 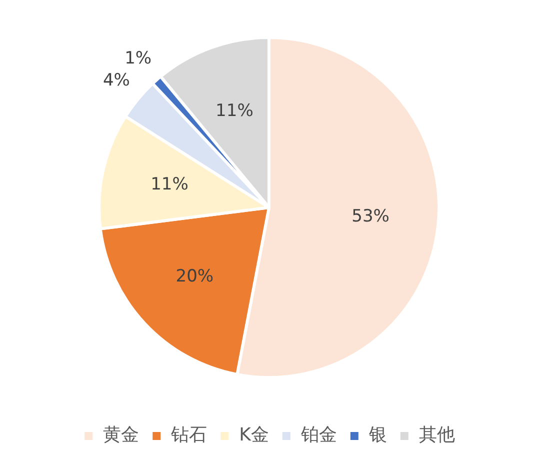 What do you see at coordinates (121, 435) in the screenshot?
I see `legend-label: 黄金` at bounding box center [121, 435].